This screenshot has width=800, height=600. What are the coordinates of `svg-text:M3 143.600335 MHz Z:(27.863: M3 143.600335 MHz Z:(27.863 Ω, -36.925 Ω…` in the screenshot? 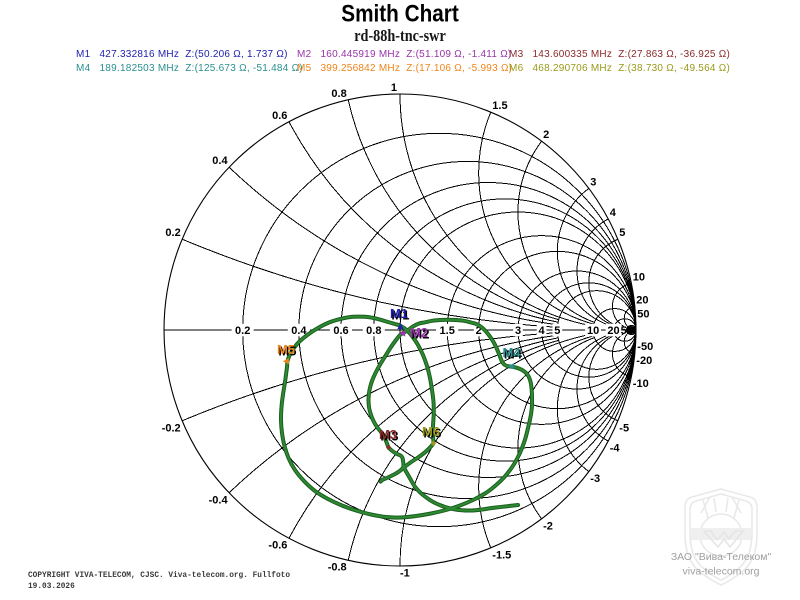 It's located at (619, 54).